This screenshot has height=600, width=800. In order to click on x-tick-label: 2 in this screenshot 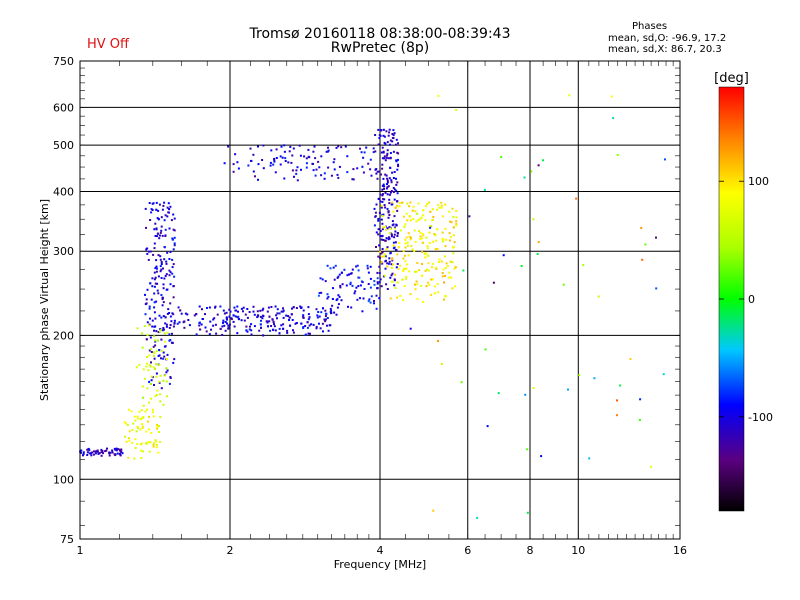, I will do `click(230, 550)`.